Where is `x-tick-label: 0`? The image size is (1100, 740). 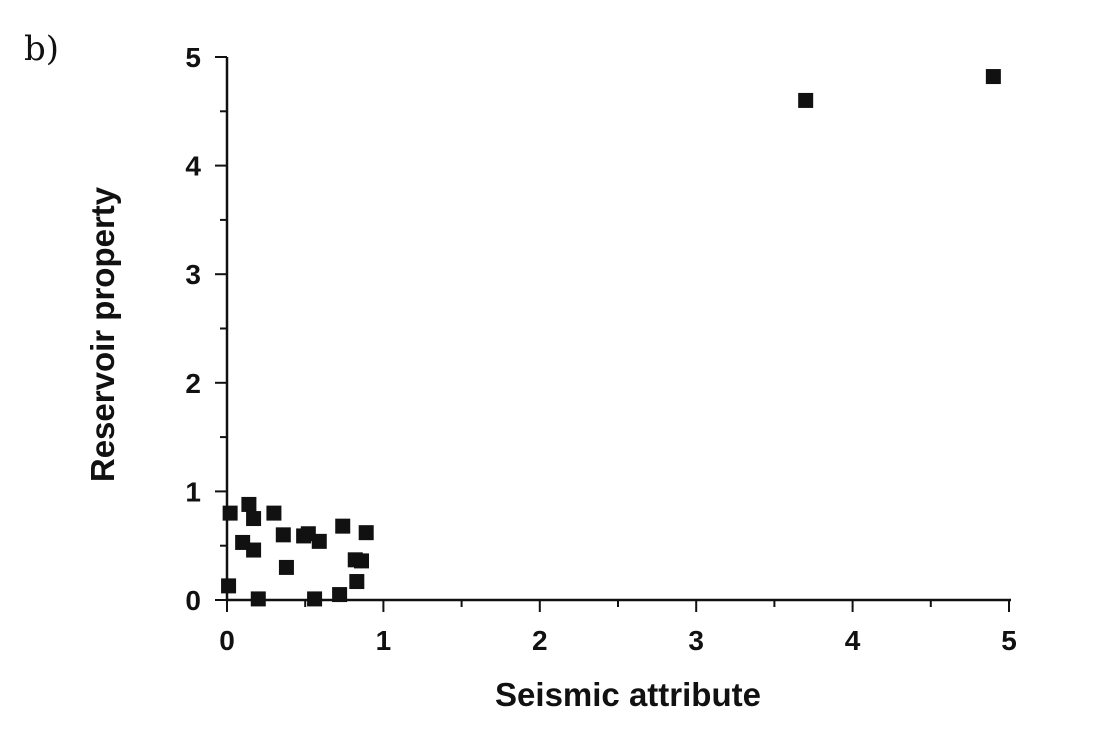
x-tick-label: 0 is located at coordinates (227, 640).